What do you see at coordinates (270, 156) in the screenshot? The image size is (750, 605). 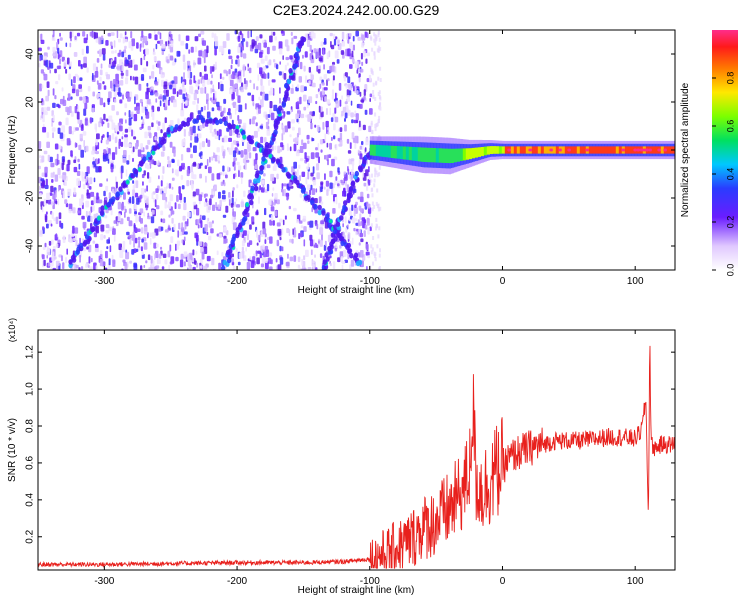 I see `signal-track-peak` at bounding box center [270, 156].